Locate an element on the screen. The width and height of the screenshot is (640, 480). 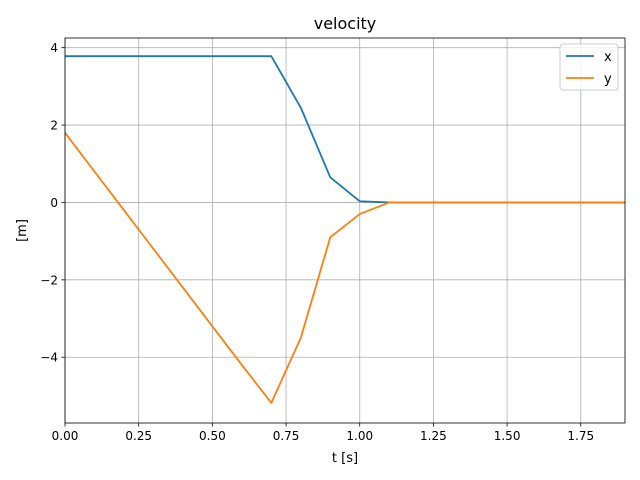
x-tick-label: 0.50 is located at coordinates (212, 436).